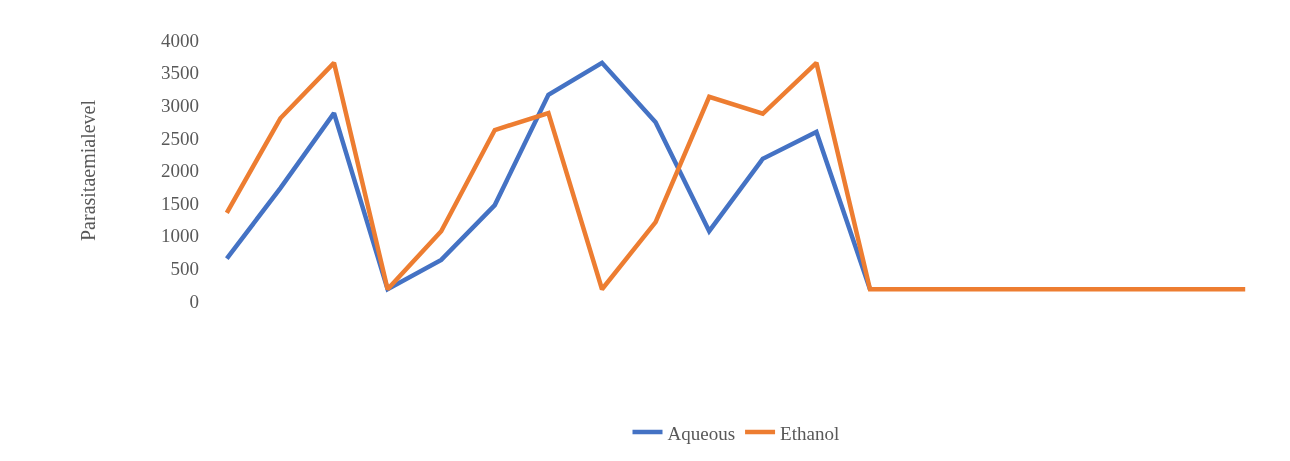 The width and height of the screenshot is (1290, 461). What do you see at coordinates (701, 433) in the screenshot?
I see `legend-label: Aqueous` at bounding box center [701, 433].